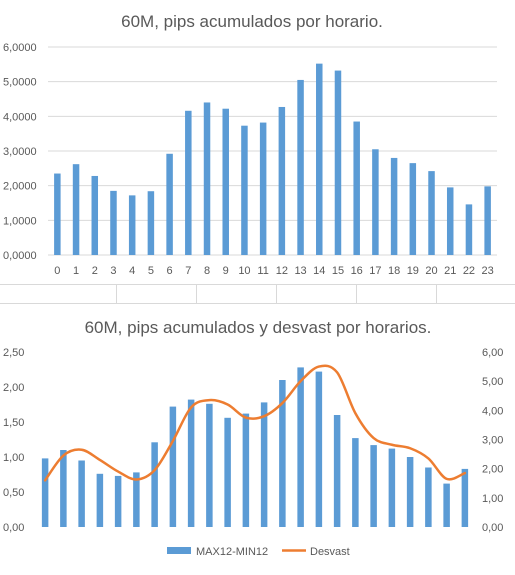 The image size is (515, 575). What do you see at coordinates (207, 271) in the screenshot?
I see `chart1-x-tick-label: 8` at bounding box center [207, 271].